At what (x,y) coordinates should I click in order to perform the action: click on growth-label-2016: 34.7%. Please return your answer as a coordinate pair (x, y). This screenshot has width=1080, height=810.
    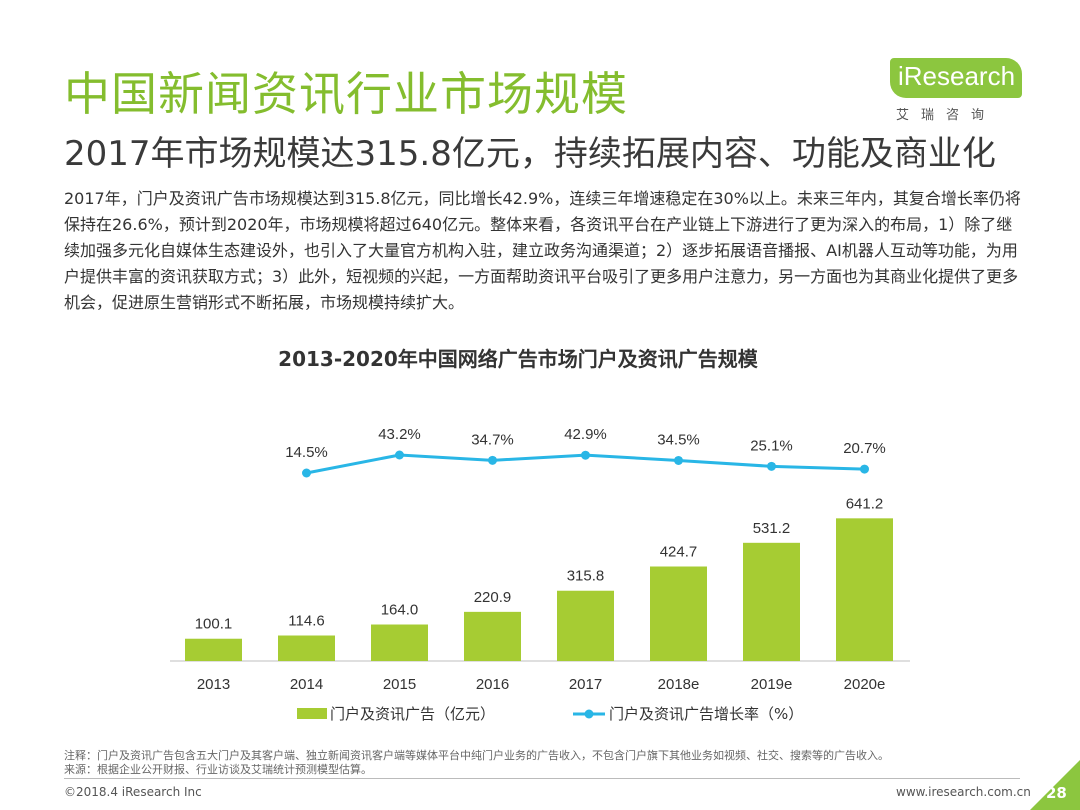
    Looking at the image, I should click on (492, 439).